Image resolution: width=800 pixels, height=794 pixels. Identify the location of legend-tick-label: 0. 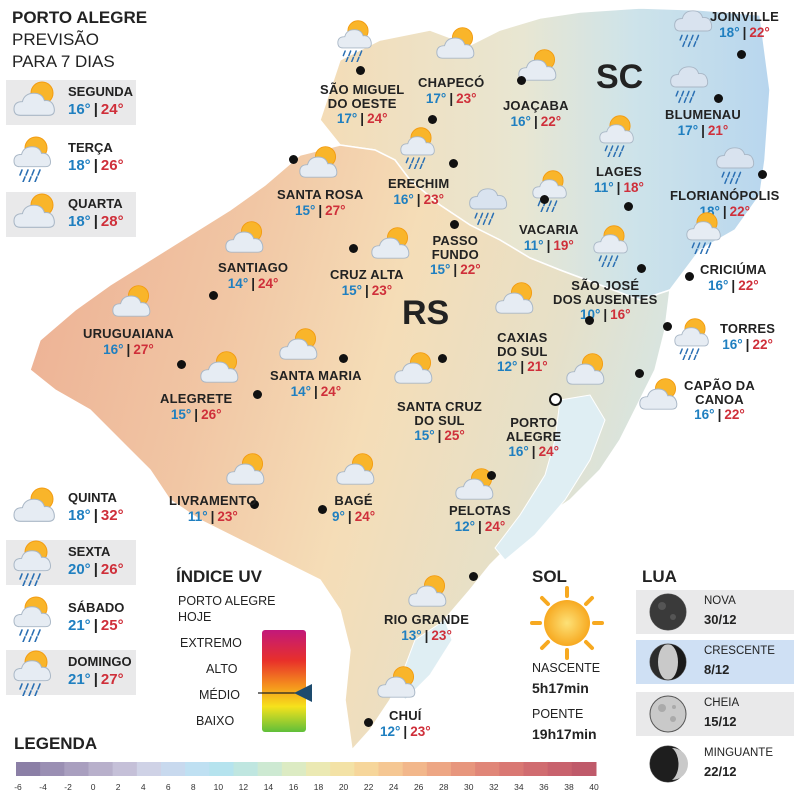
(93, 787).